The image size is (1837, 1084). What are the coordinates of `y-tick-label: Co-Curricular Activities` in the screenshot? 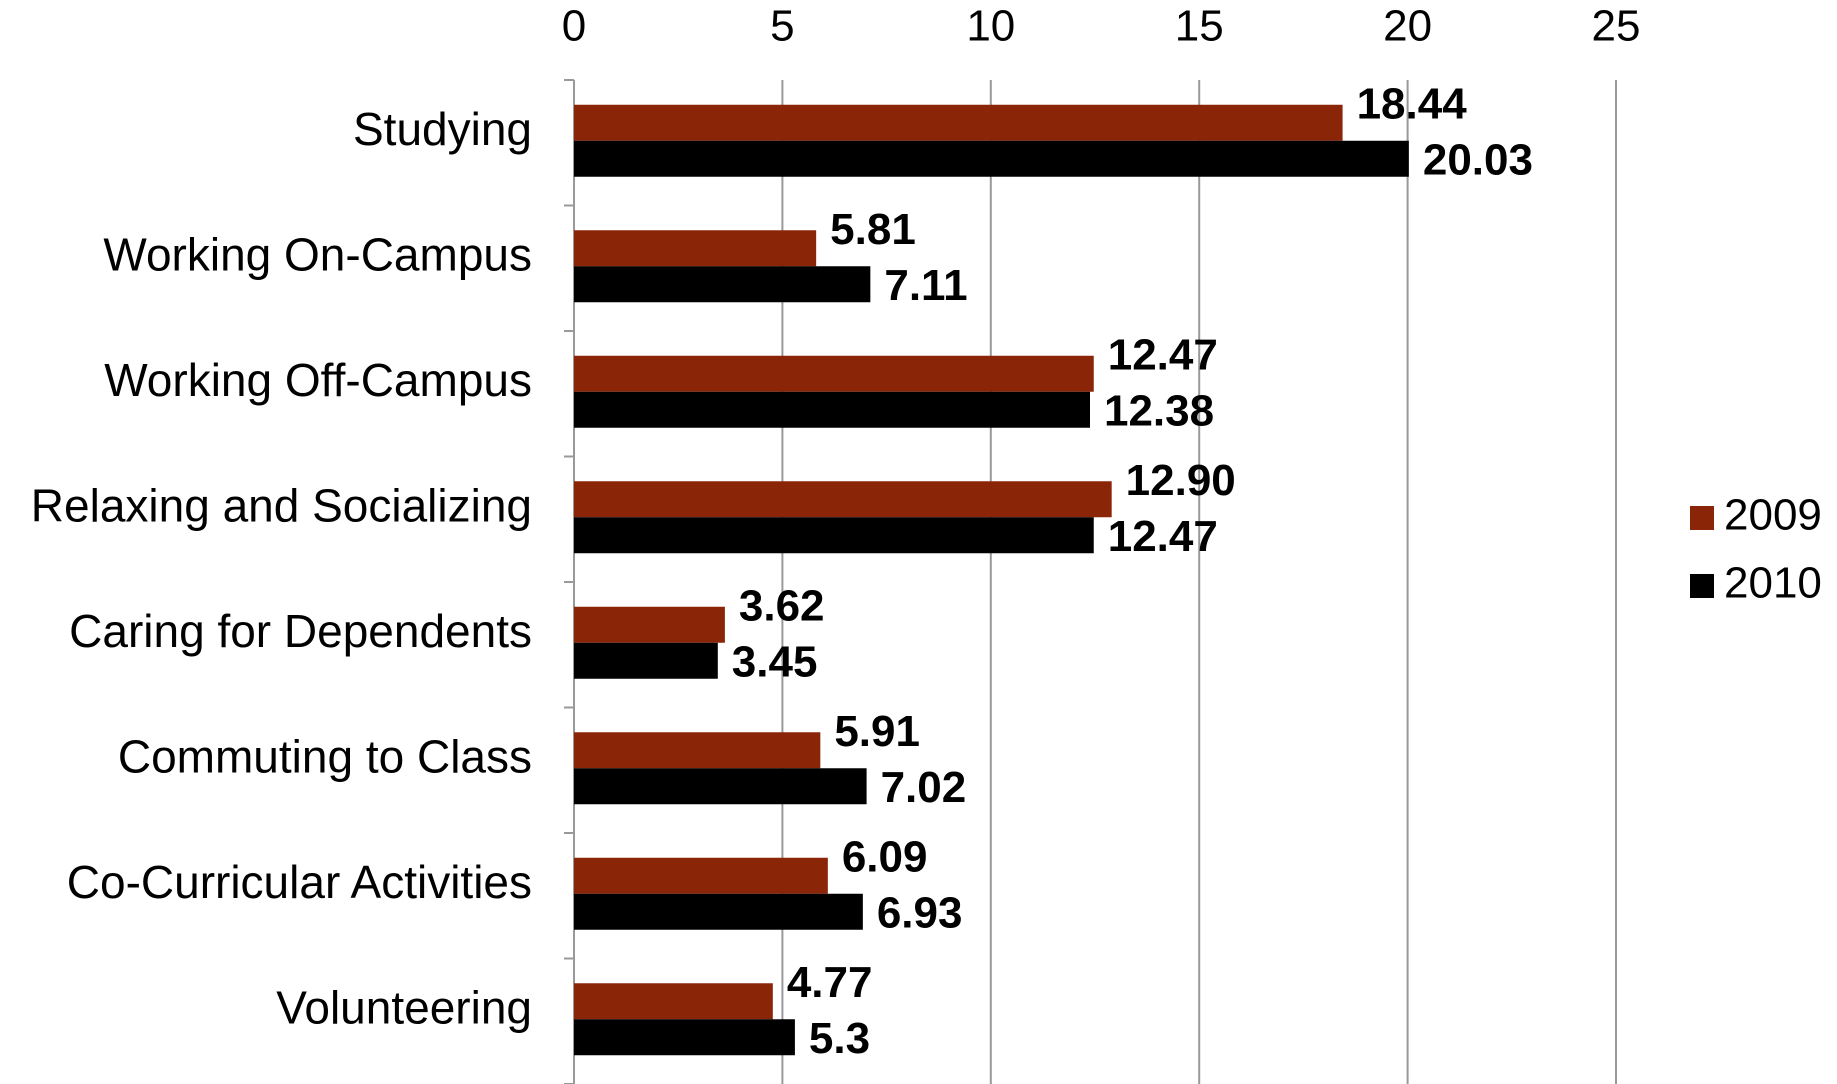 It's located at (299, 882).